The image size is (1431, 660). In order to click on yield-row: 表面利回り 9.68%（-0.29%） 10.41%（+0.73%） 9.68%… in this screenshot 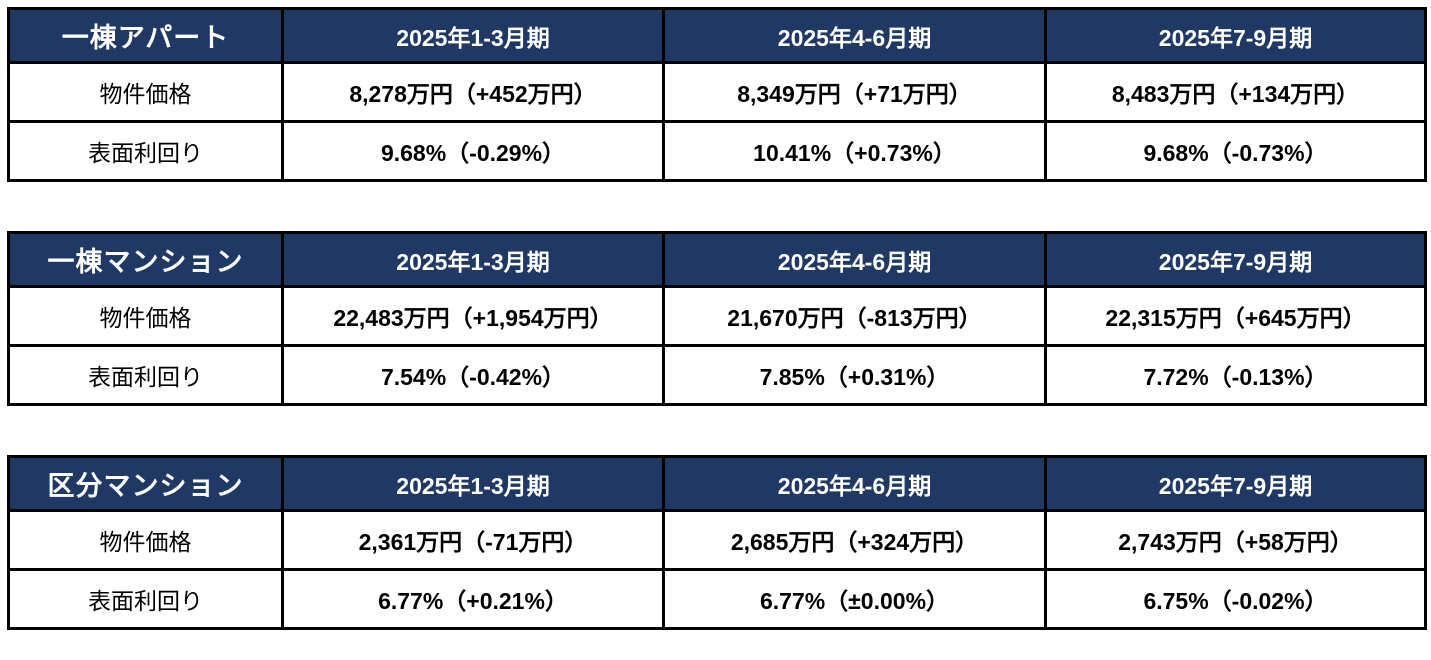, I will do `click(717, 151)`.